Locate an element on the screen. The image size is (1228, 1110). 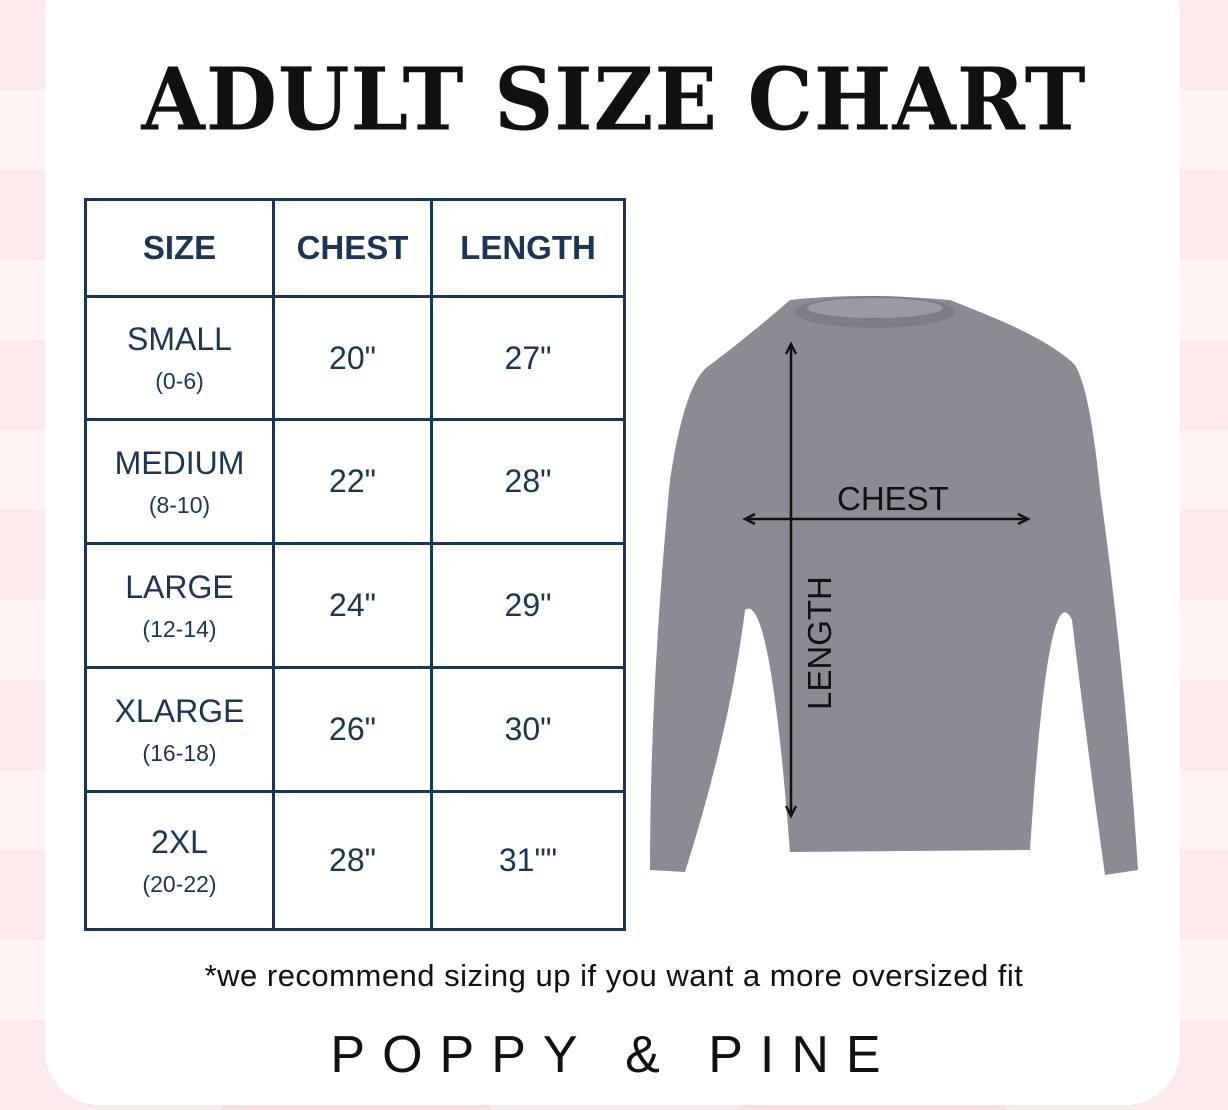
size-name: LARGE is located at coordinates (179, 586).